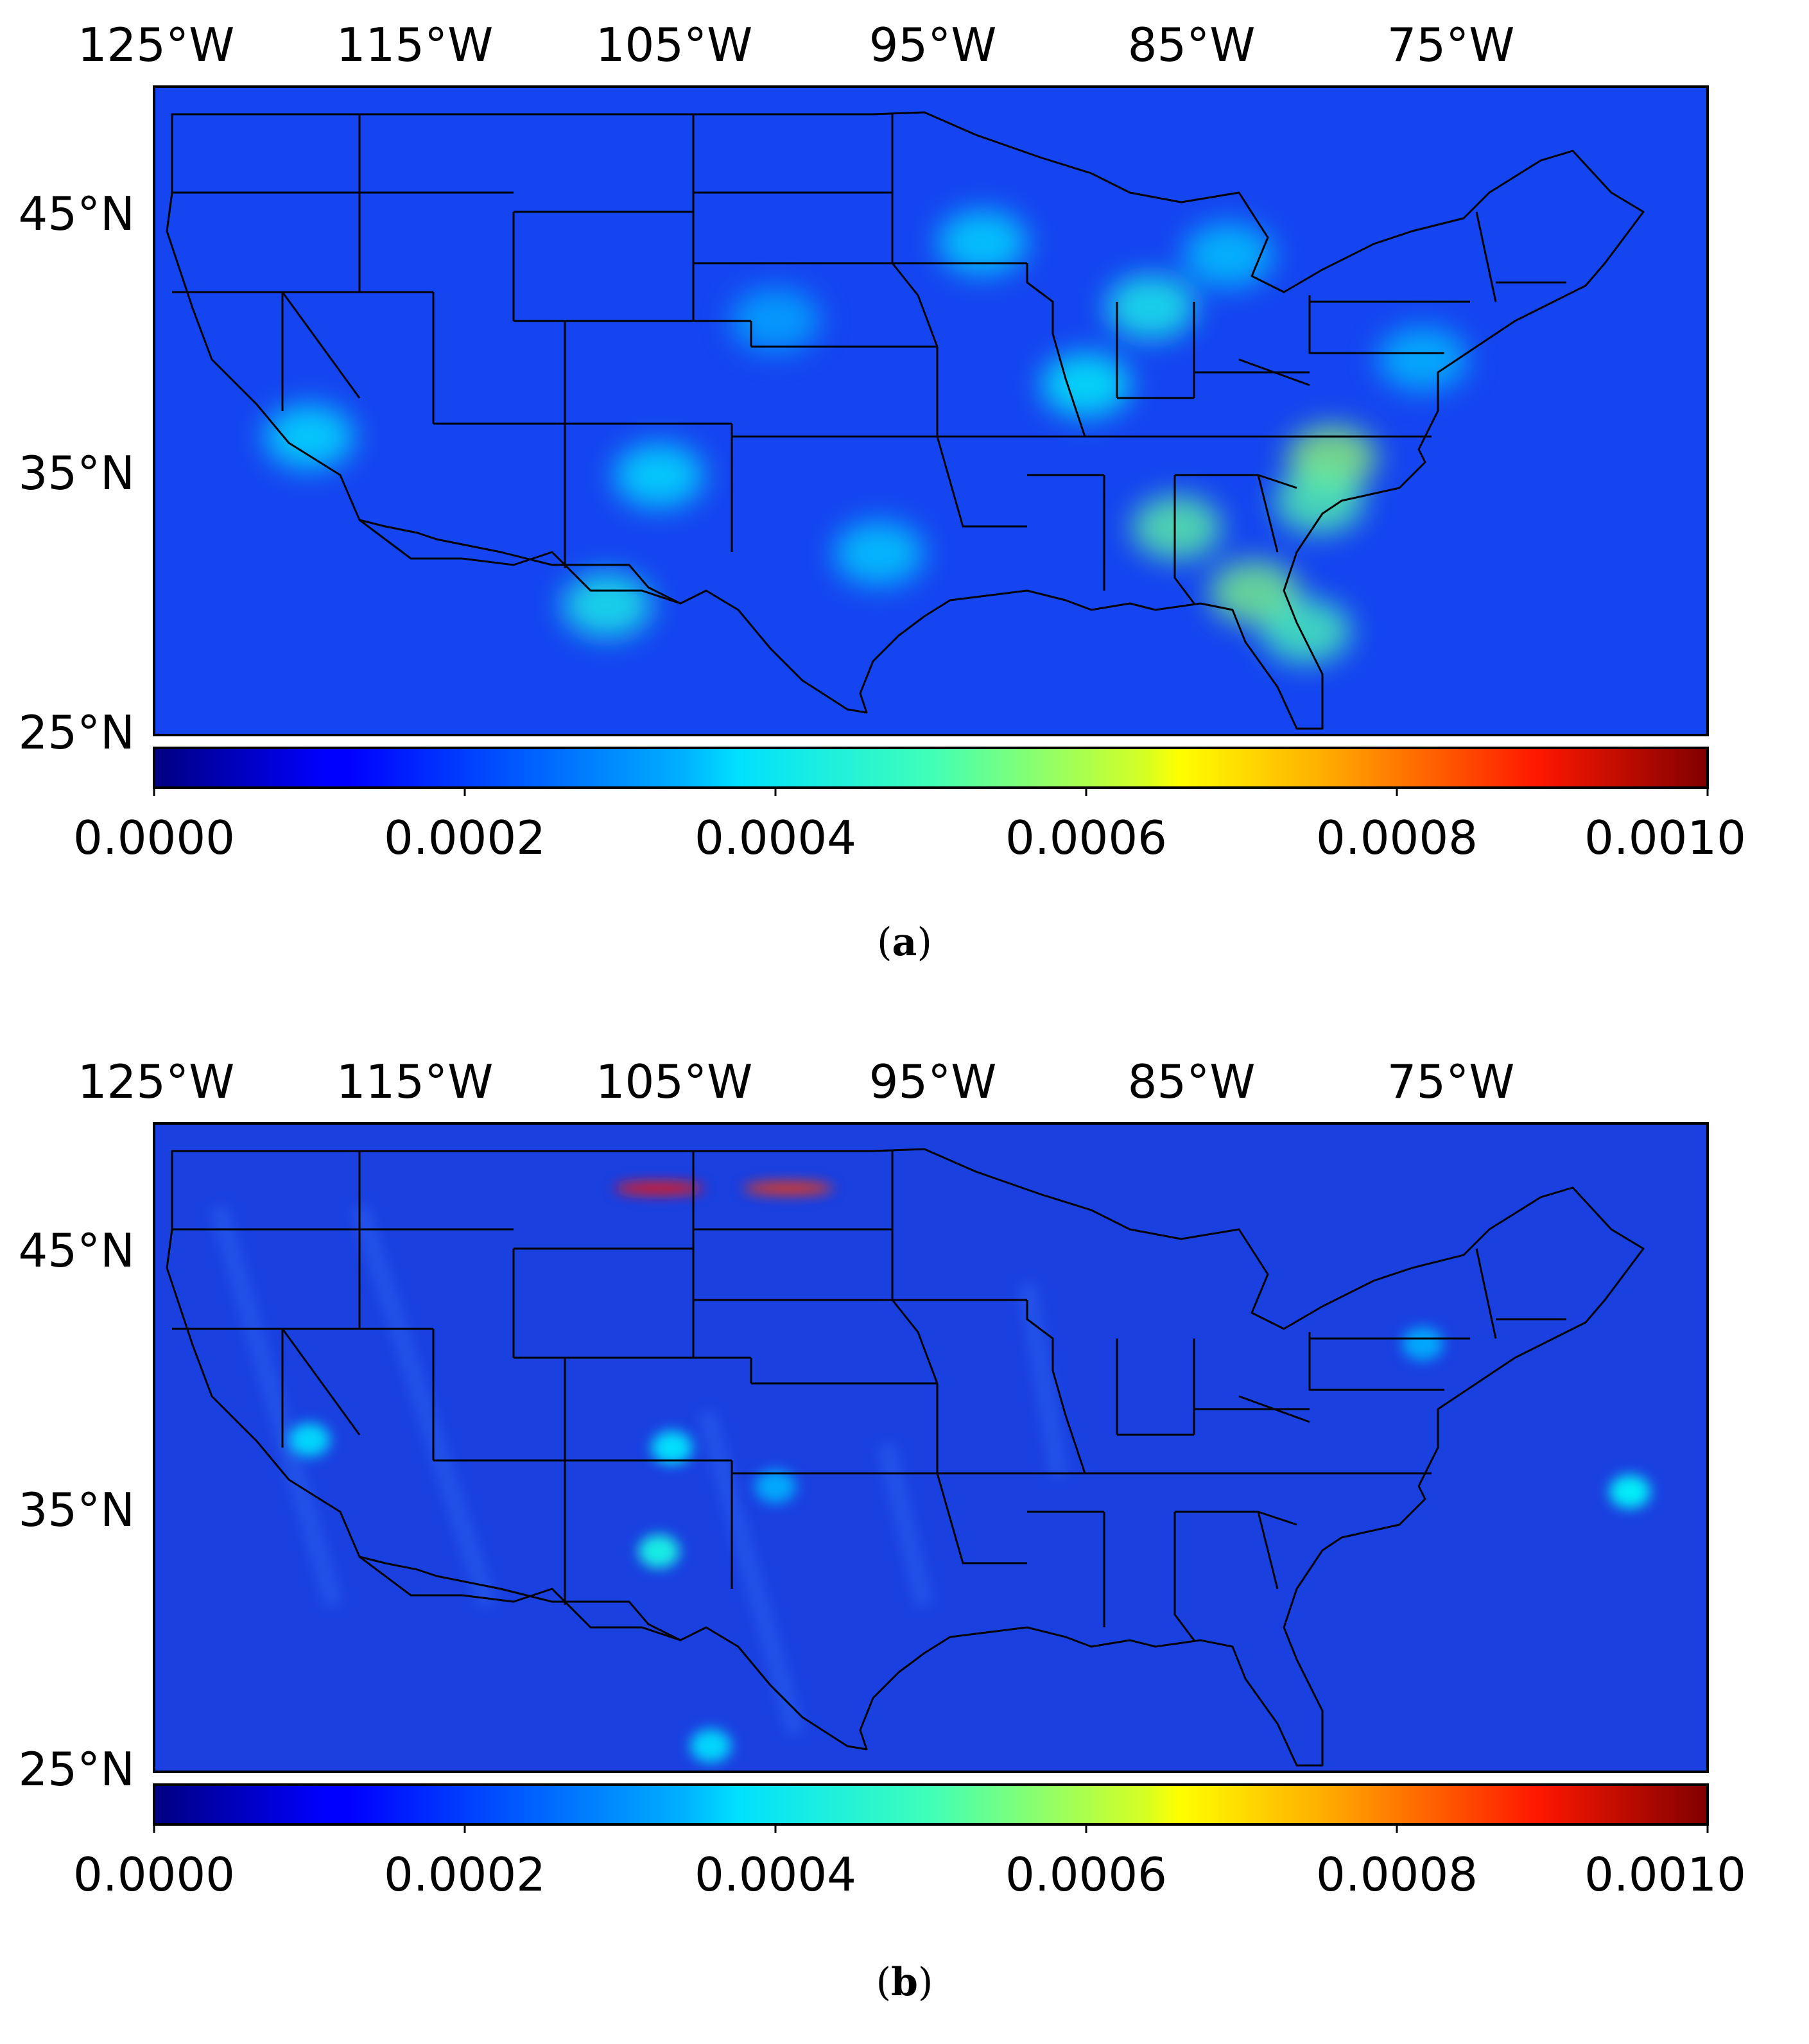  What do you see at coordinates (1397, 1875) in the screenshot?
I see `colorbar-tick-b-4: 0.0008` at bounding box center [1397, 1875].